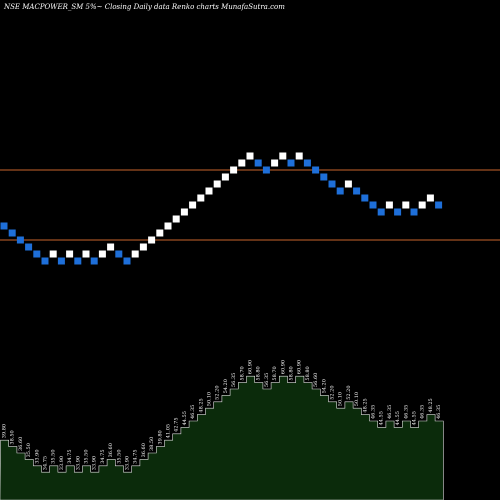  What do you see at coordinates (316, 380) in the screenshot?
I see `volume-label: 56.60` at bounding box center [316, 380].